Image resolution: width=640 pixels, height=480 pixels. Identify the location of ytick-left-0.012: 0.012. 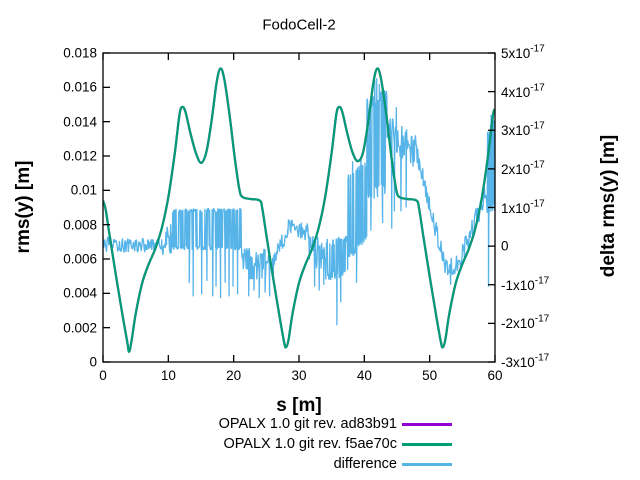
(80, 156).